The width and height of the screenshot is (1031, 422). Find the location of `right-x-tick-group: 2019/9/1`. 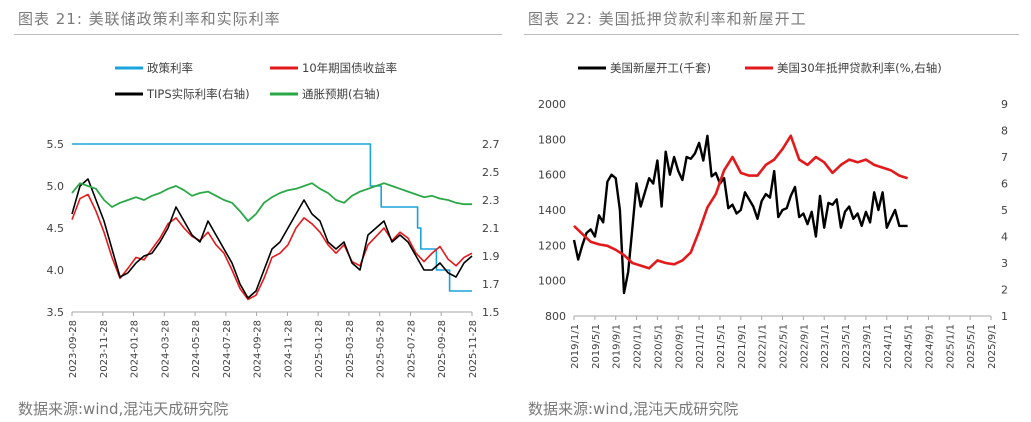

right-x-tick-group: 2019/9/1 is located at coordinates (617, 346).